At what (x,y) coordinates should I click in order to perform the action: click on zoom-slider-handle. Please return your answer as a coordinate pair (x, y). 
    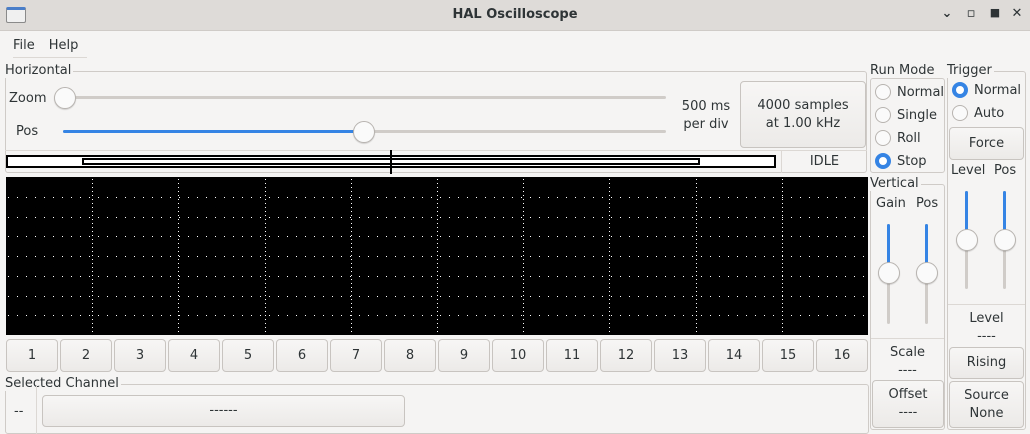
    Looking at the image, I should click on (65, 98).